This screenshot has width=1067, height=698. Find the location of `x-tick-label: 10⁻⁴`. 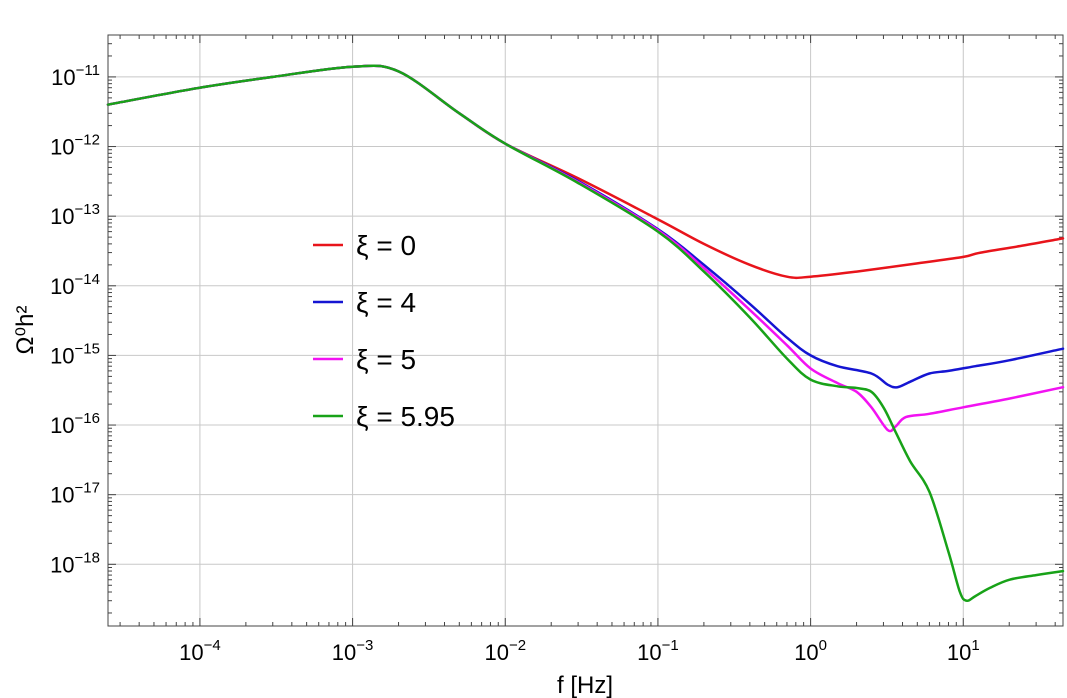

x-tick-label: 10⁻⁴ is located at coordinates (200, 651).